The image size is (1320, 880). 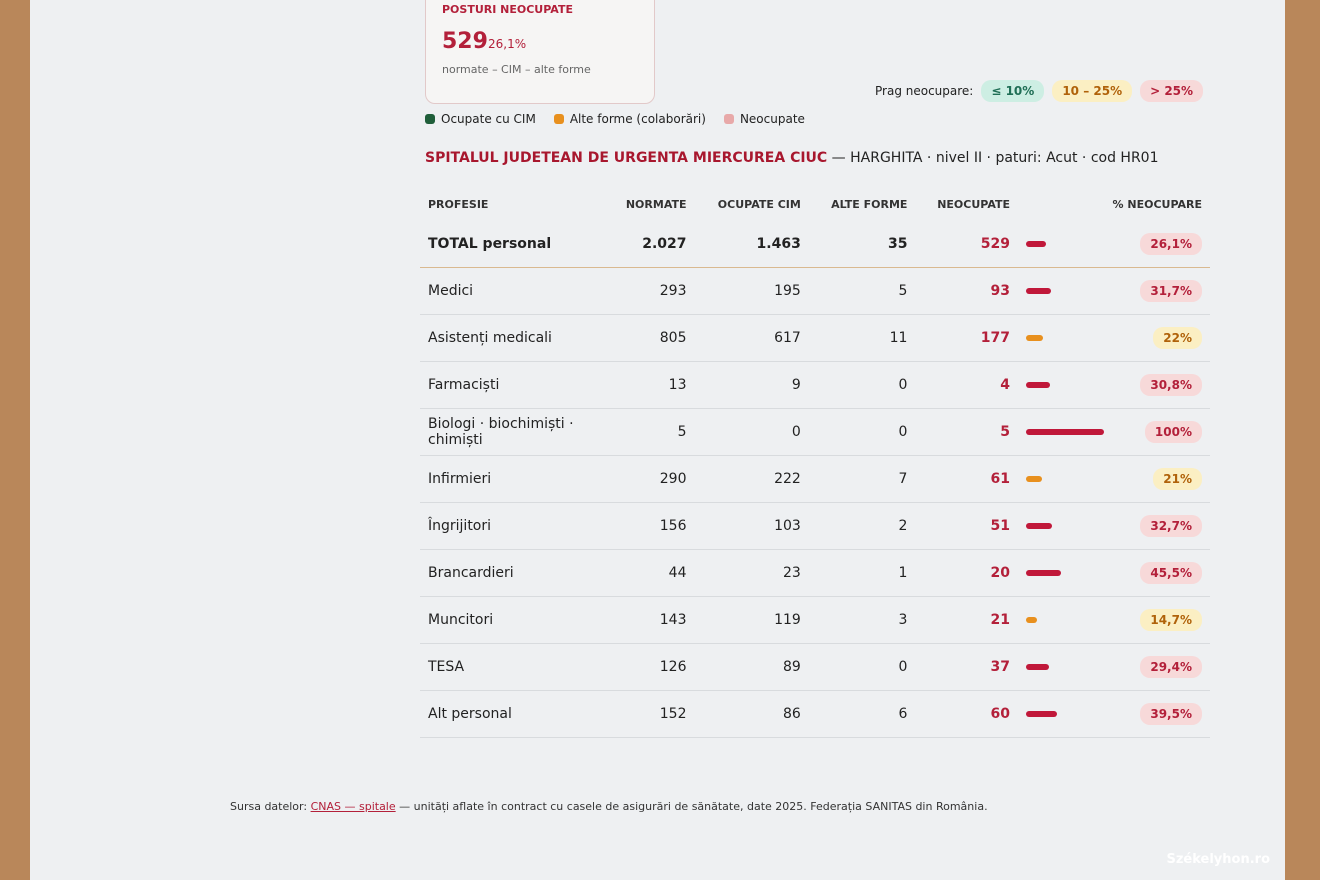 I want to click on pct-cell: 30,8%, so click(x=1167, y=385).